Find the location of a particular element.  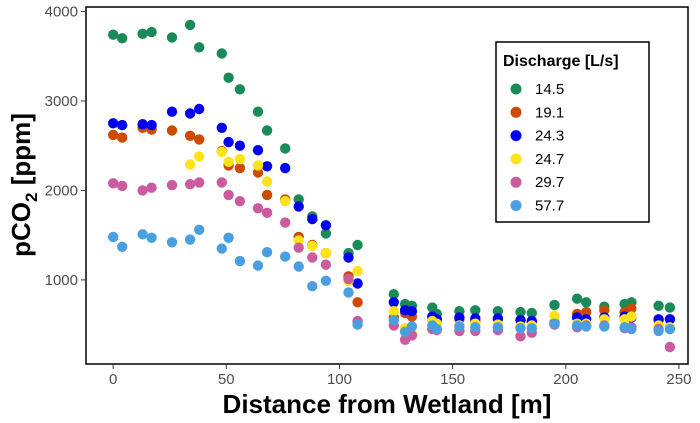

legend-label: 24.7 is located at coordinates (549, 159).